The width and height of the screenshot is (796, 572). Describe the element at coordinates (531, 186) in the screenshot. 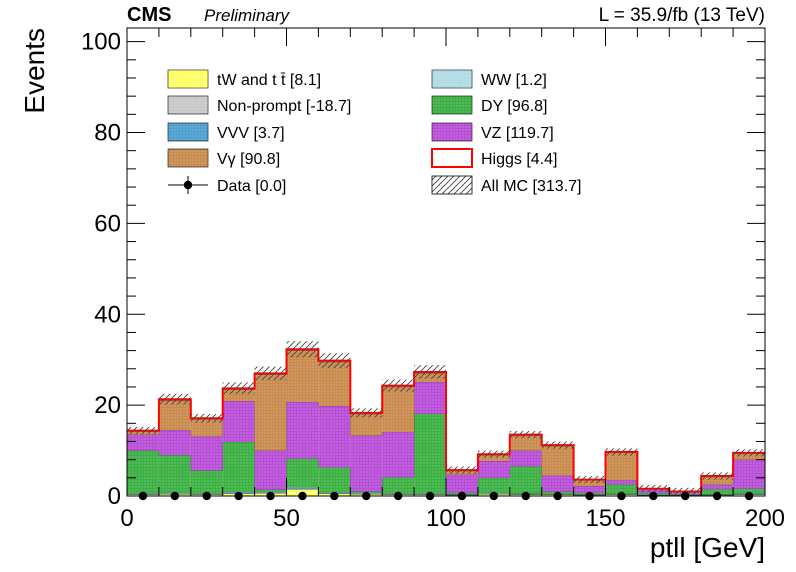

I see `legend-label-9: All MC [313.7]` at that location.